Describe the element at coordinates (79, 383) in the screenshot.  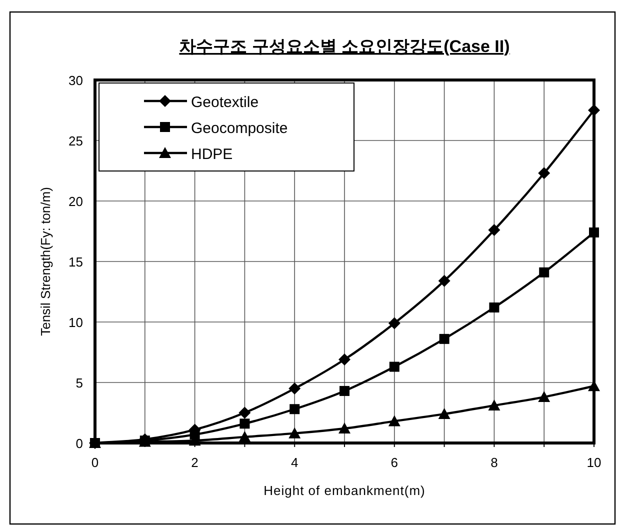
I see `y-tick-label: 5` at that location.